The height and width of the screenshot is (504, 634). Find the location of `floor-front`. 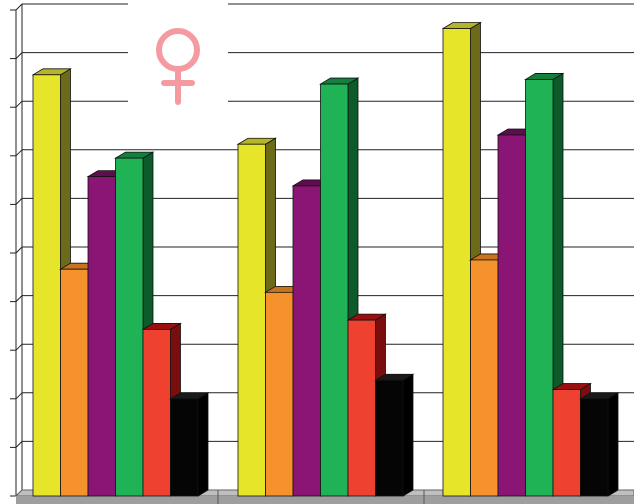

floor-front is located at coordinates (325, 500).